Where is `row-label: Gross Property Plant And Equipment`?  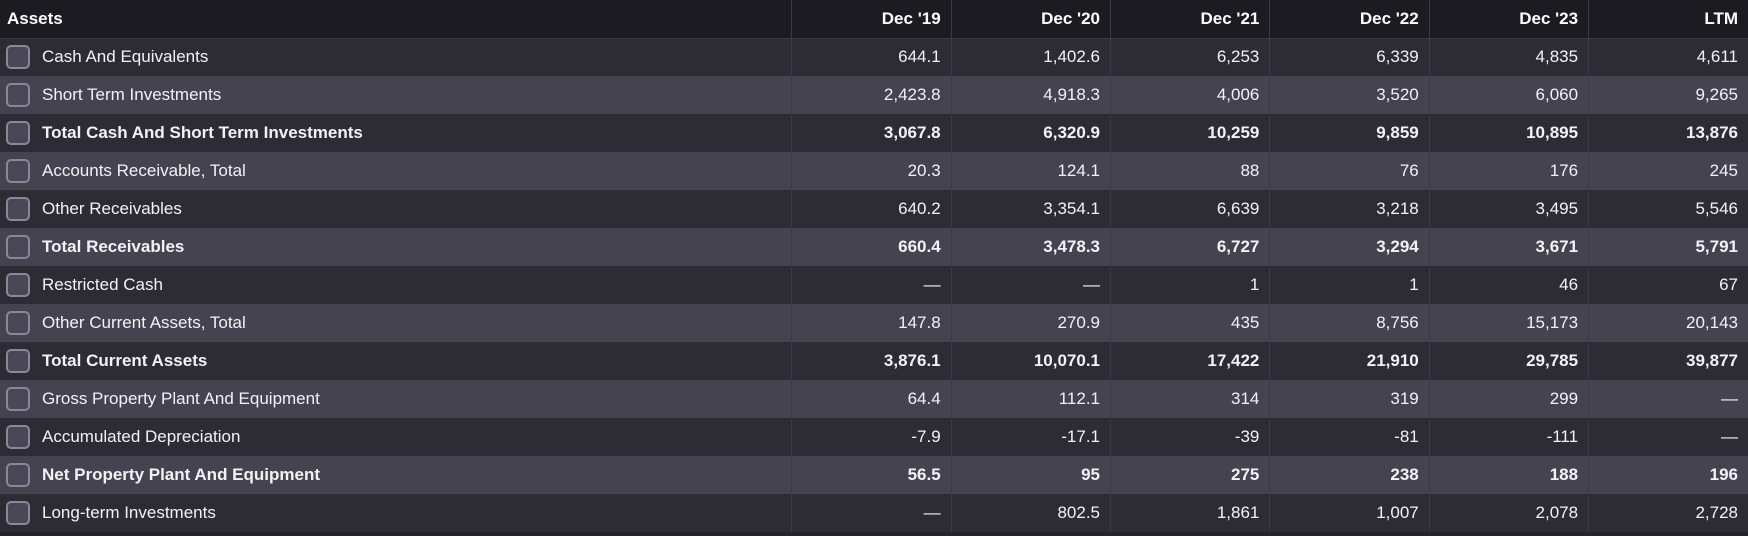 row-label: Gross Property Plant And Equipment is located at coordinates (393, 399).